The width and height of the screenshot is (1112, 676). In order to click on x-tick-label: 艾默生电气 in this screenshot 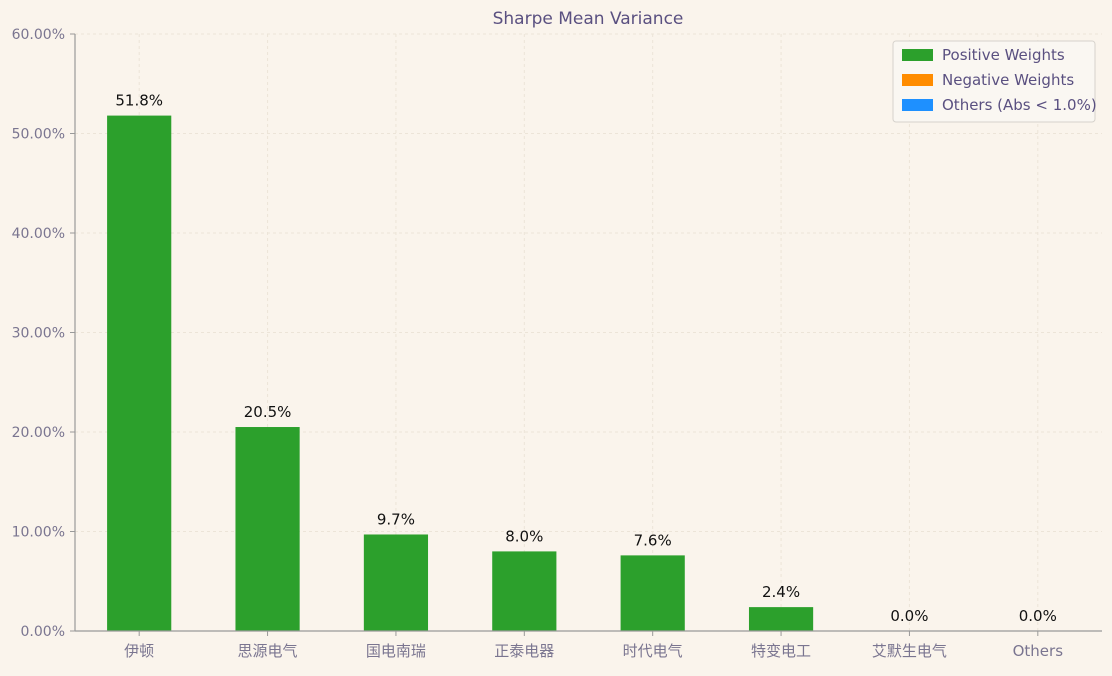, I will do `click(909, 651)`.